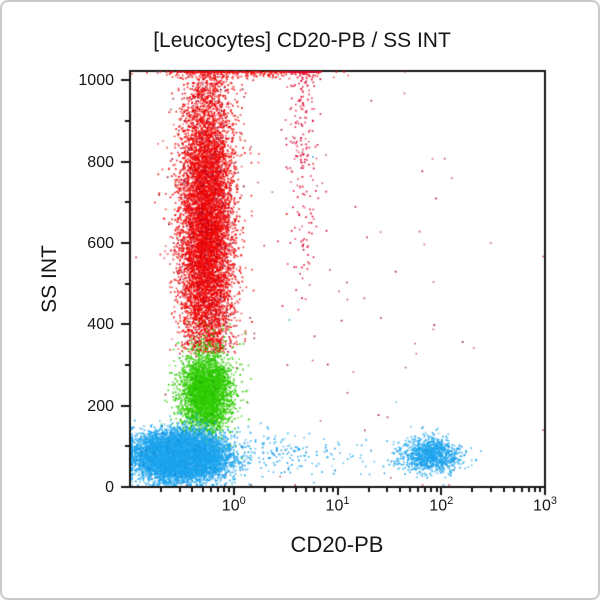 The height and width of the screenshot is (600, 600). What do you see at coordinates (100, 406) in the screenshot?
I see `y-tick-label-200: 200` at bounding box center [100, 406].